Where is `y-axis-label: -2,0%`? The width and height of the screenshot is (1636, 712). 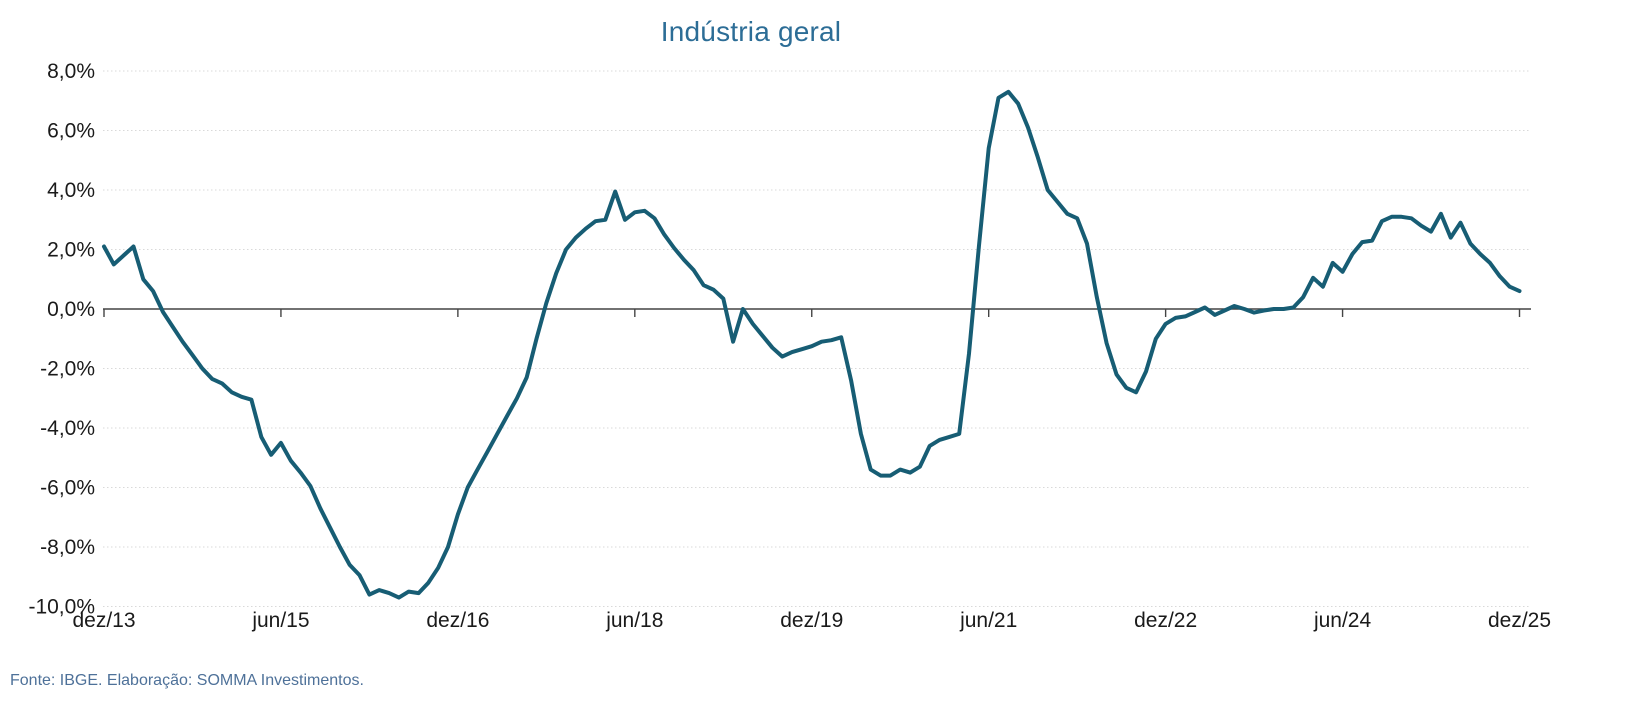
y-axis-label: -2,0% is located at coordinates (67, 369).